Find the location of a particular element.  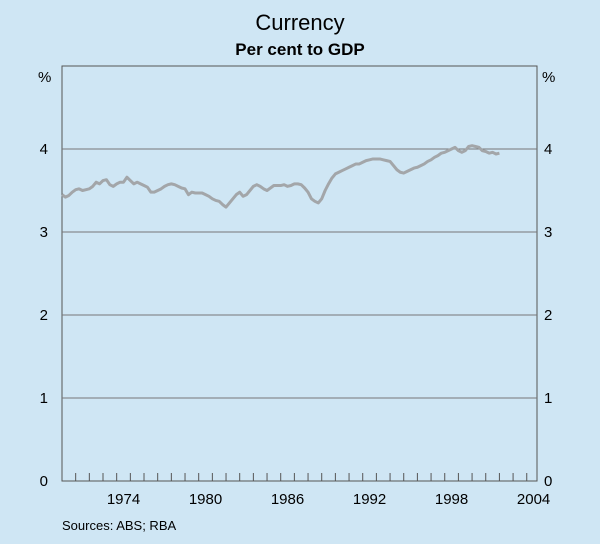

chart-title: Currency is located at coordinates (299, 22).